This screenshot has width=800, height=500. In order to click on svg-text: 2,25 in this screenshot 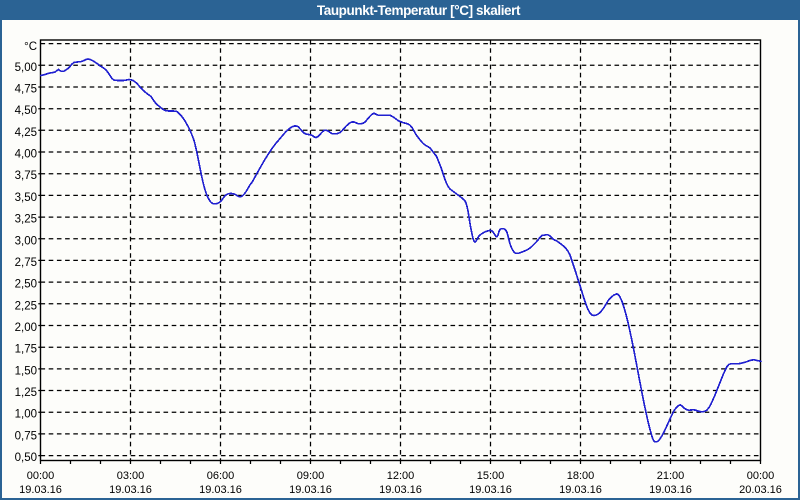, I will do `click(26, 306)`.